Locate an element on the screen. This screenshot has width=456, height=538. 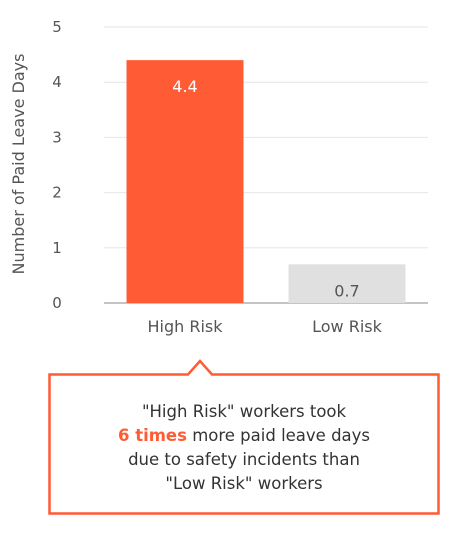
y-tick-label: 5 is located at coordinates (57, 27).